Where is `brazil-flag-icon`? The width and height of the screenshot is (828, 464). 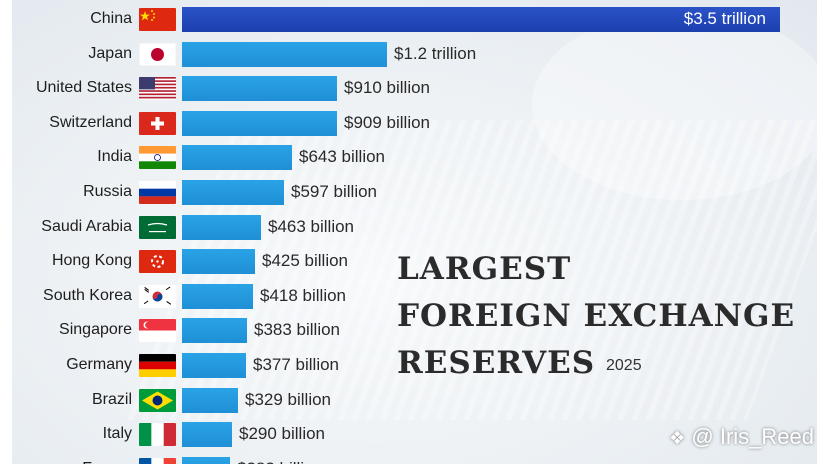
brazil-flag-icon is located at coordinates (157, 400).